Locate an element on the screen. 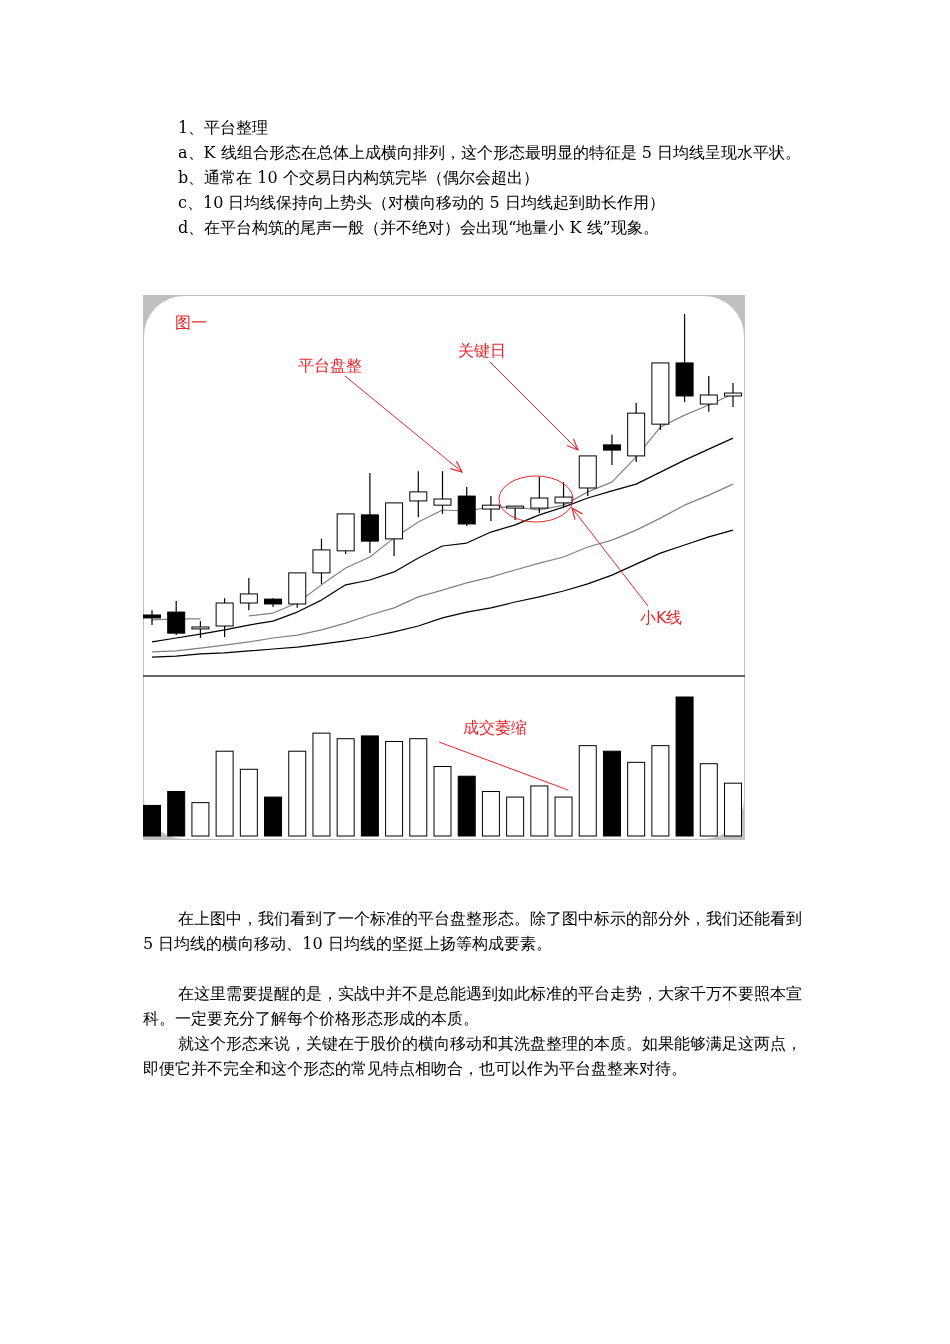 The height and width of the screenshot is (1344, 950). text: c、10 日均线保持向上势头（对横向移动的 5 日均线起到助长作用） is located at coordinates (421, 202).